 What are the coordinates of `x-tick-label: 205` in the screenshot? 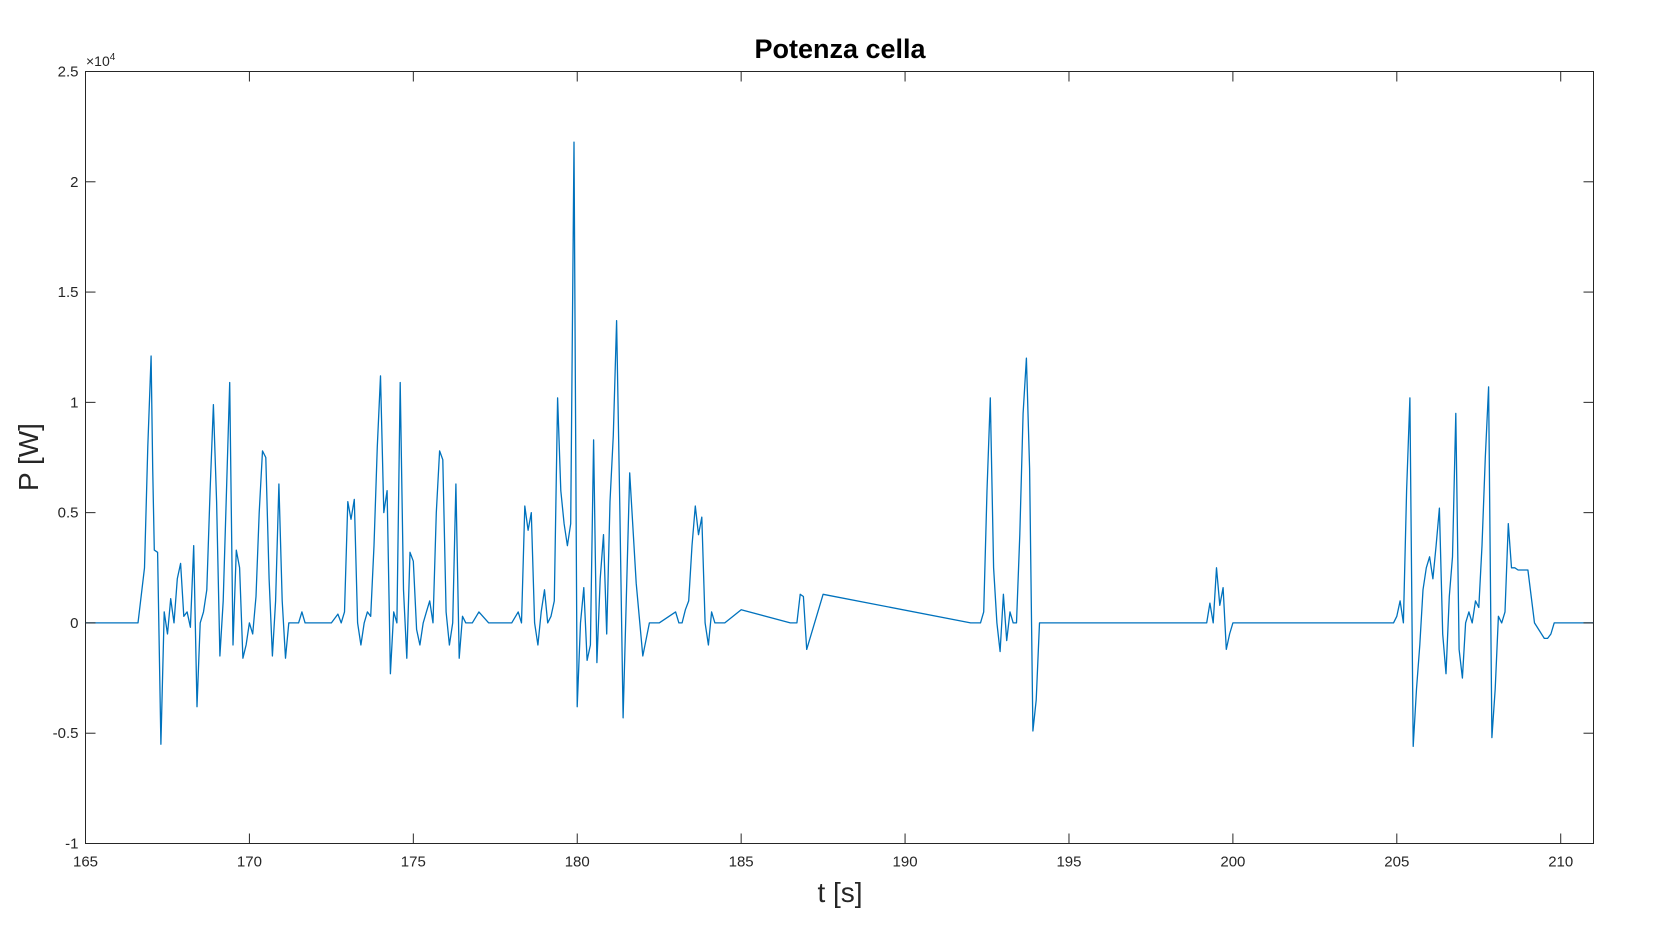 It's located at (1396, 862).